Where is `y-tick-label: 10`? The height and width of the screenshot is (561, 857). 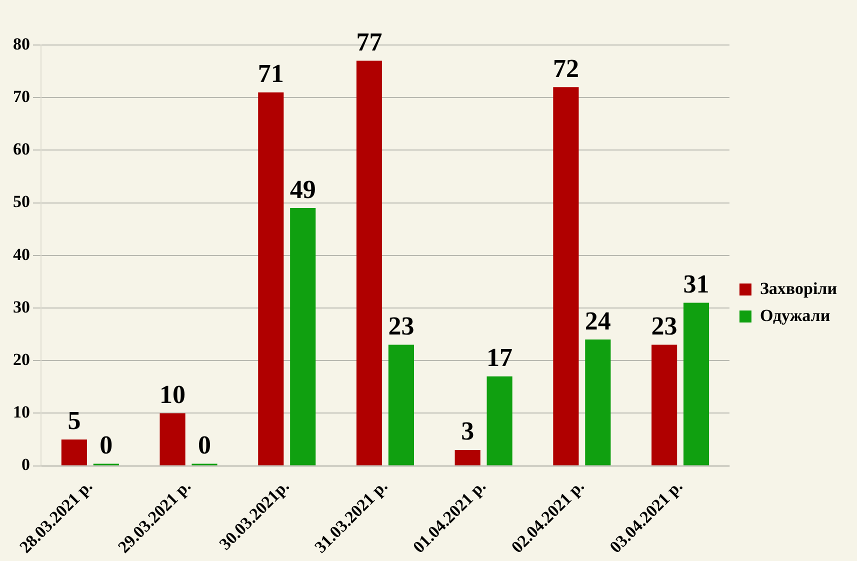 y-tick-label: 10 is located at coordinates (21, 412).